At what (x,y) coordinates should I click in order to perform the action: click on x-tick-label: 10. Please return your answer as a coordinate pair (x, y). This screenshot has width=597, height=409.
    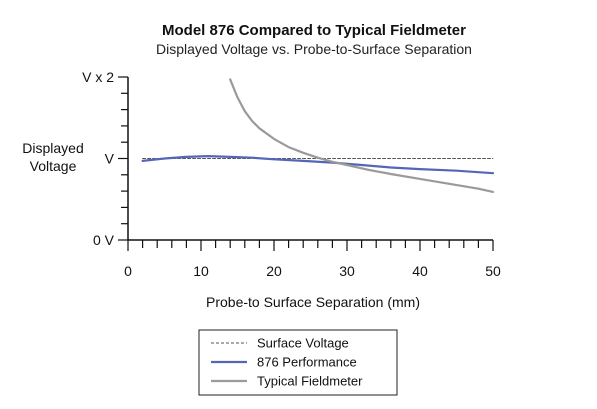
    Looking at the image, I should click on (201, 271).